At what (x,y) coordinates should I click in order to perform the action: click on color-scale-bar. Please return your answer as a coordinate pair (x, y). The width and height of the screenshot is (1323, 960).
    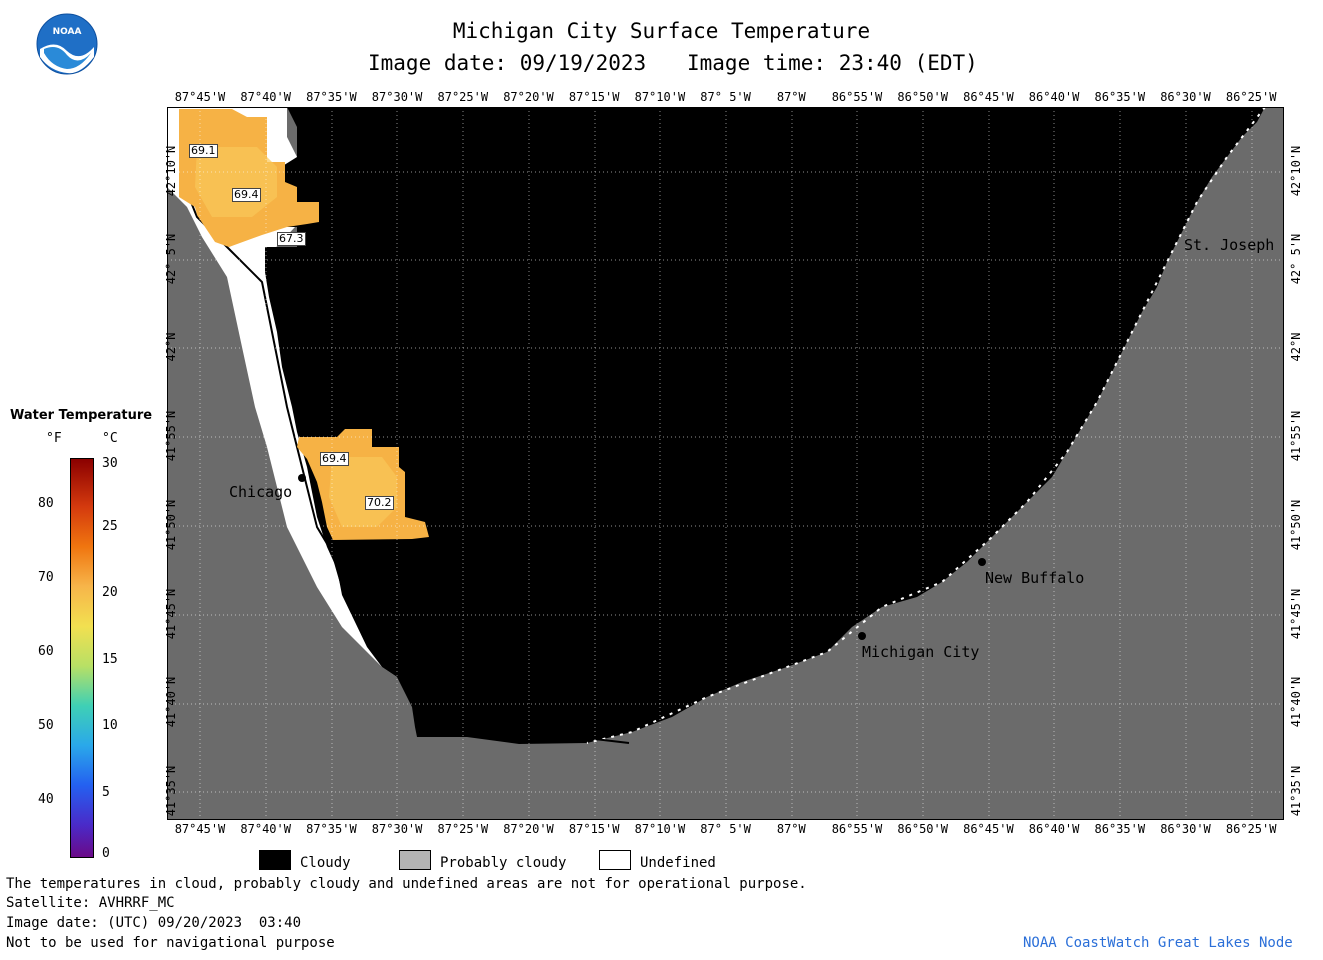
    Looking at the image, I should click on (82, 658).